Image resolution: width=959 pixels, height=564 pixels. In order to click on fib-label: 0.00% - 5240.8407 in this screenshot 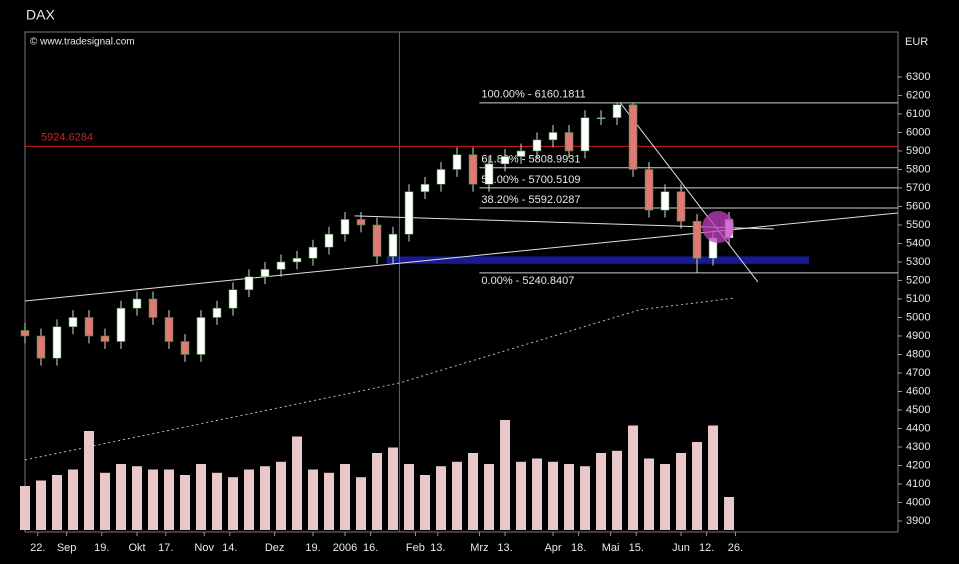, I will do `click(527, 281)`.